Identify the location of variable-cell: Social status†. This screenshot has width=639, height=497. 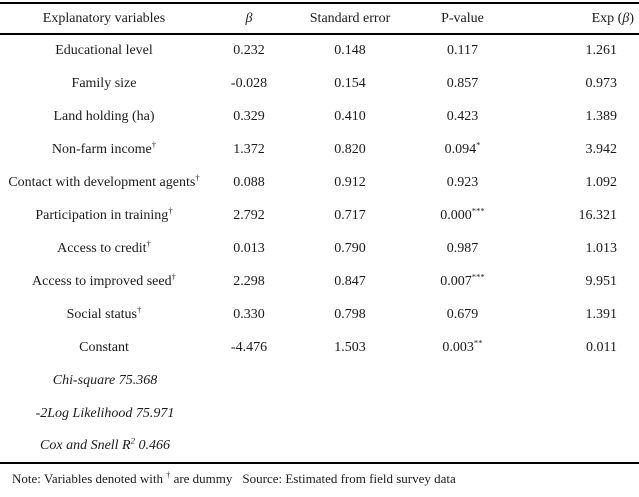
(104, 312).